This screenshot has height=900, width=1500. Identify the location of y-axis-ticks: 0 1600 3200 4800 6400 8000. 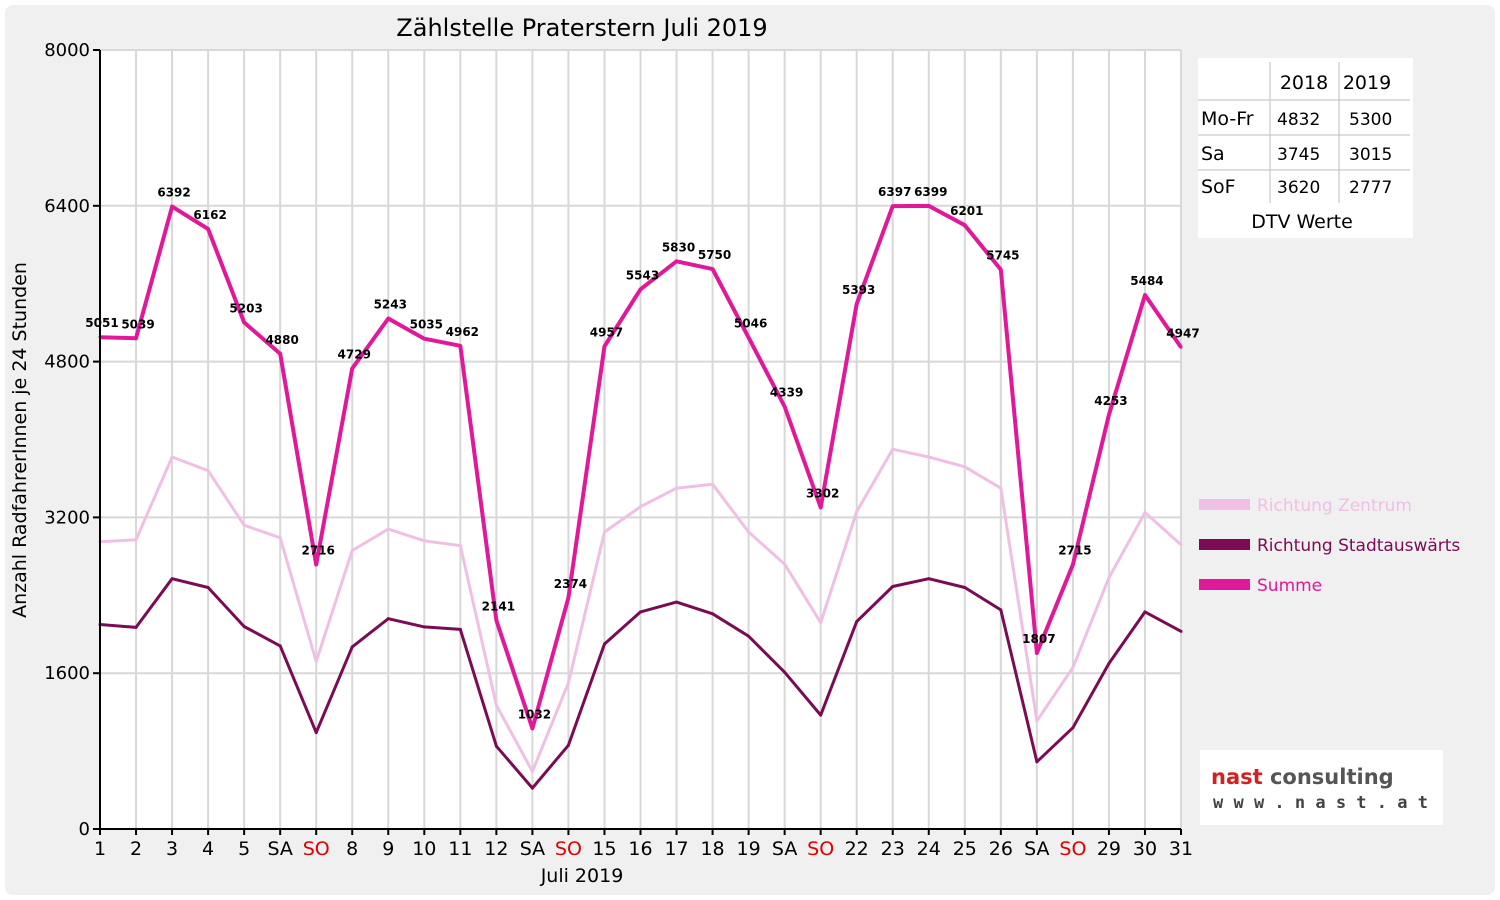
(72, 440).